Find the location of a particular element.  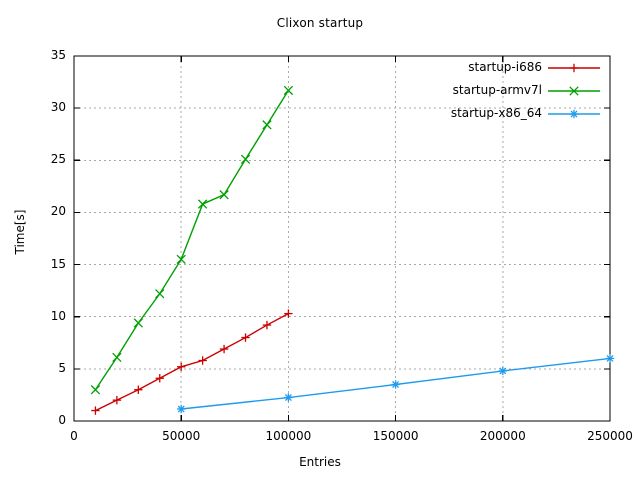

x-tick-label: 200000 is located at coordinates (502, 436).